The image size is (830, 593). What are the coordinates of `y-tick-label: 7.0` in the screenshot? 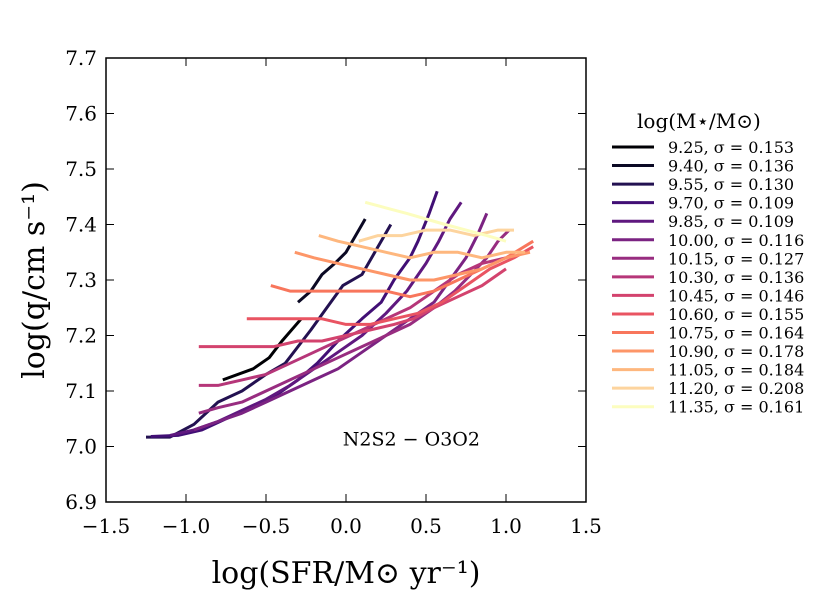 It's located at (81, 447).